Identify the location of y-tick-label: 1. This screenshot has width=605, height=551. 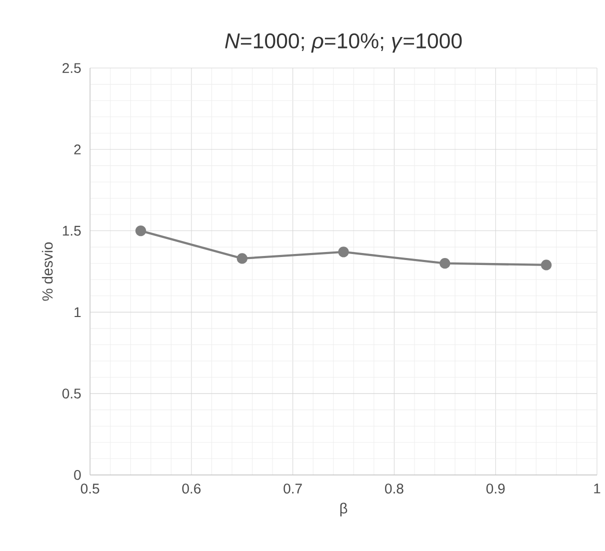
(77, 312).